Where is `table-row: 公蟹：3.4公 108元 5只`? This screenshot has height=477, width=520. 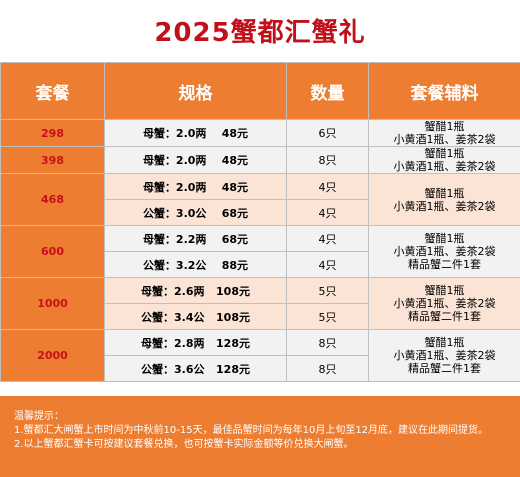
table-row: 公蟹：3.4公 108元 5只 is located at coordinates (260, 316).